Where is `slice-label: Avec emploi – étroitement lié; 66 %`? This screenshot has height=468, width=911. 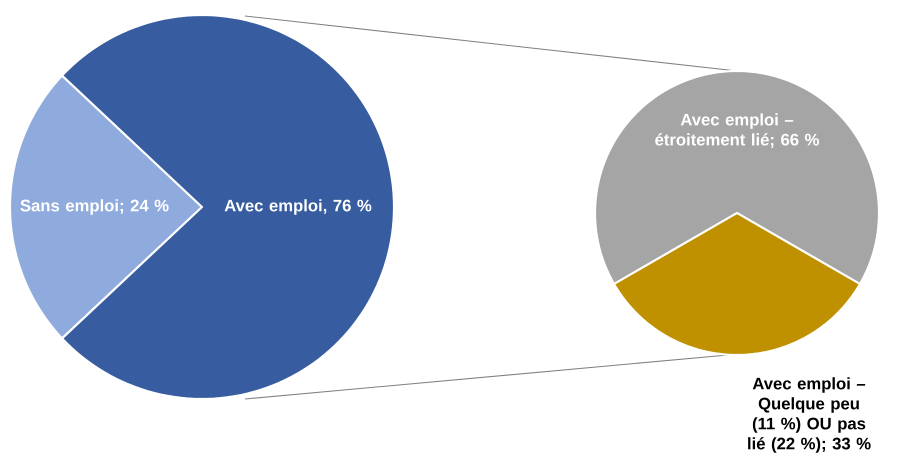
slice-label: Avec emploi – étroitement lié; 66 % is located at coordinates (737, 130).